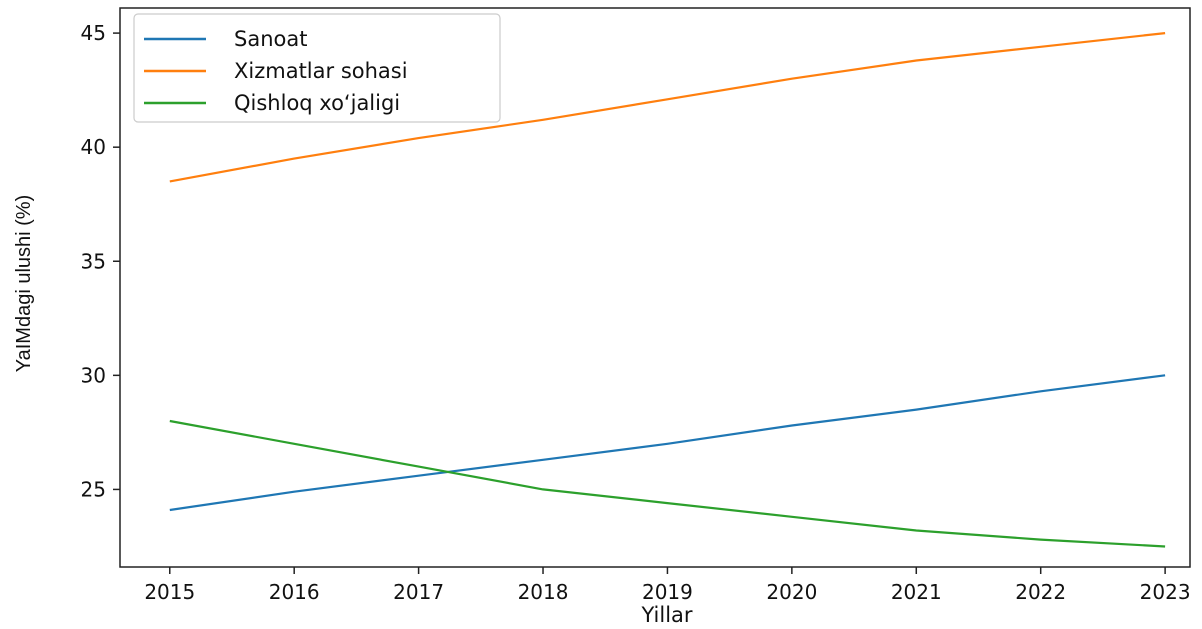 The height and width of the screenshot is (629, 1202). Describe the element at coordinates (791, 592) in the screenshot. I see `x-tick-label: 2020` at that location.